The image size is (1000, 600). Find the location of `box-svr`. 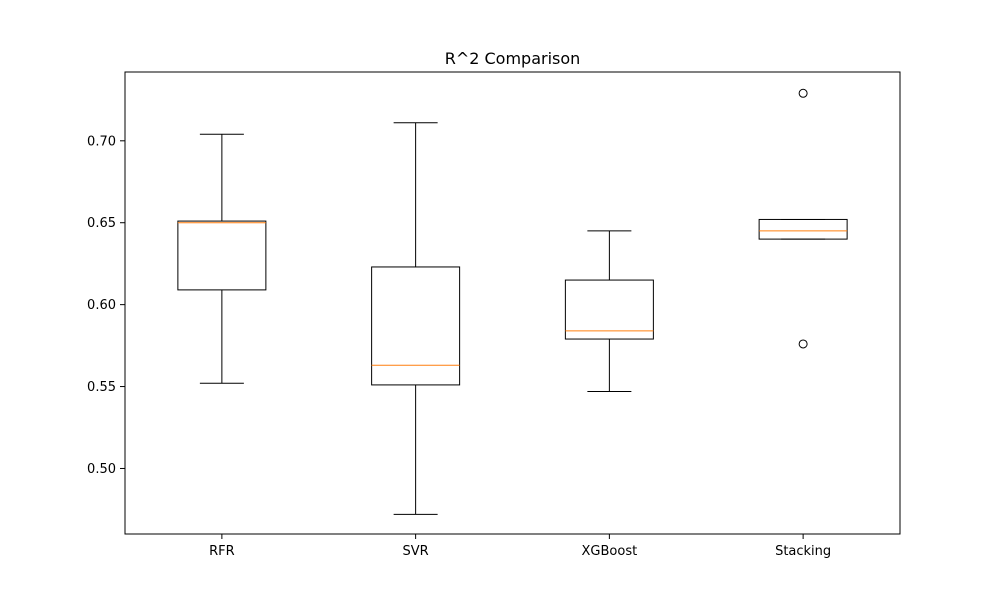

box-svr is located at coordinates (416, 326).